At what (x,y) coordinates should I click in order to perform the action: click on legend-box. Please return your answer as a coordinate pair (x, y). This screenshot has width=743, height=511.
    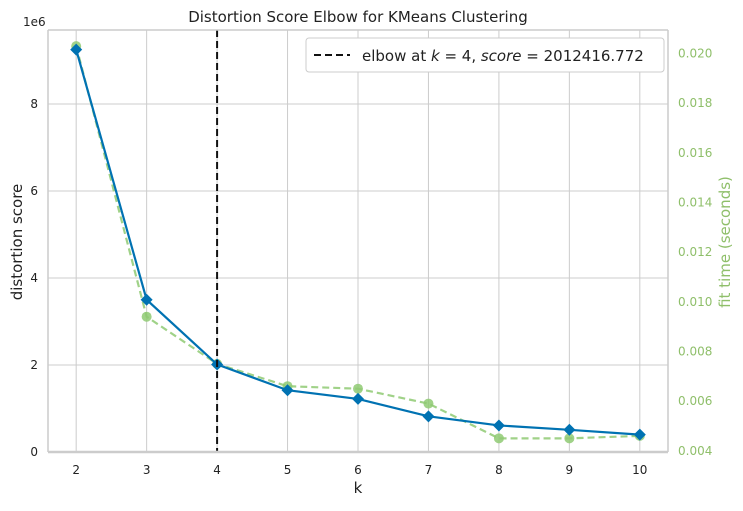
    Looking at the image, I should click on (485, 55).